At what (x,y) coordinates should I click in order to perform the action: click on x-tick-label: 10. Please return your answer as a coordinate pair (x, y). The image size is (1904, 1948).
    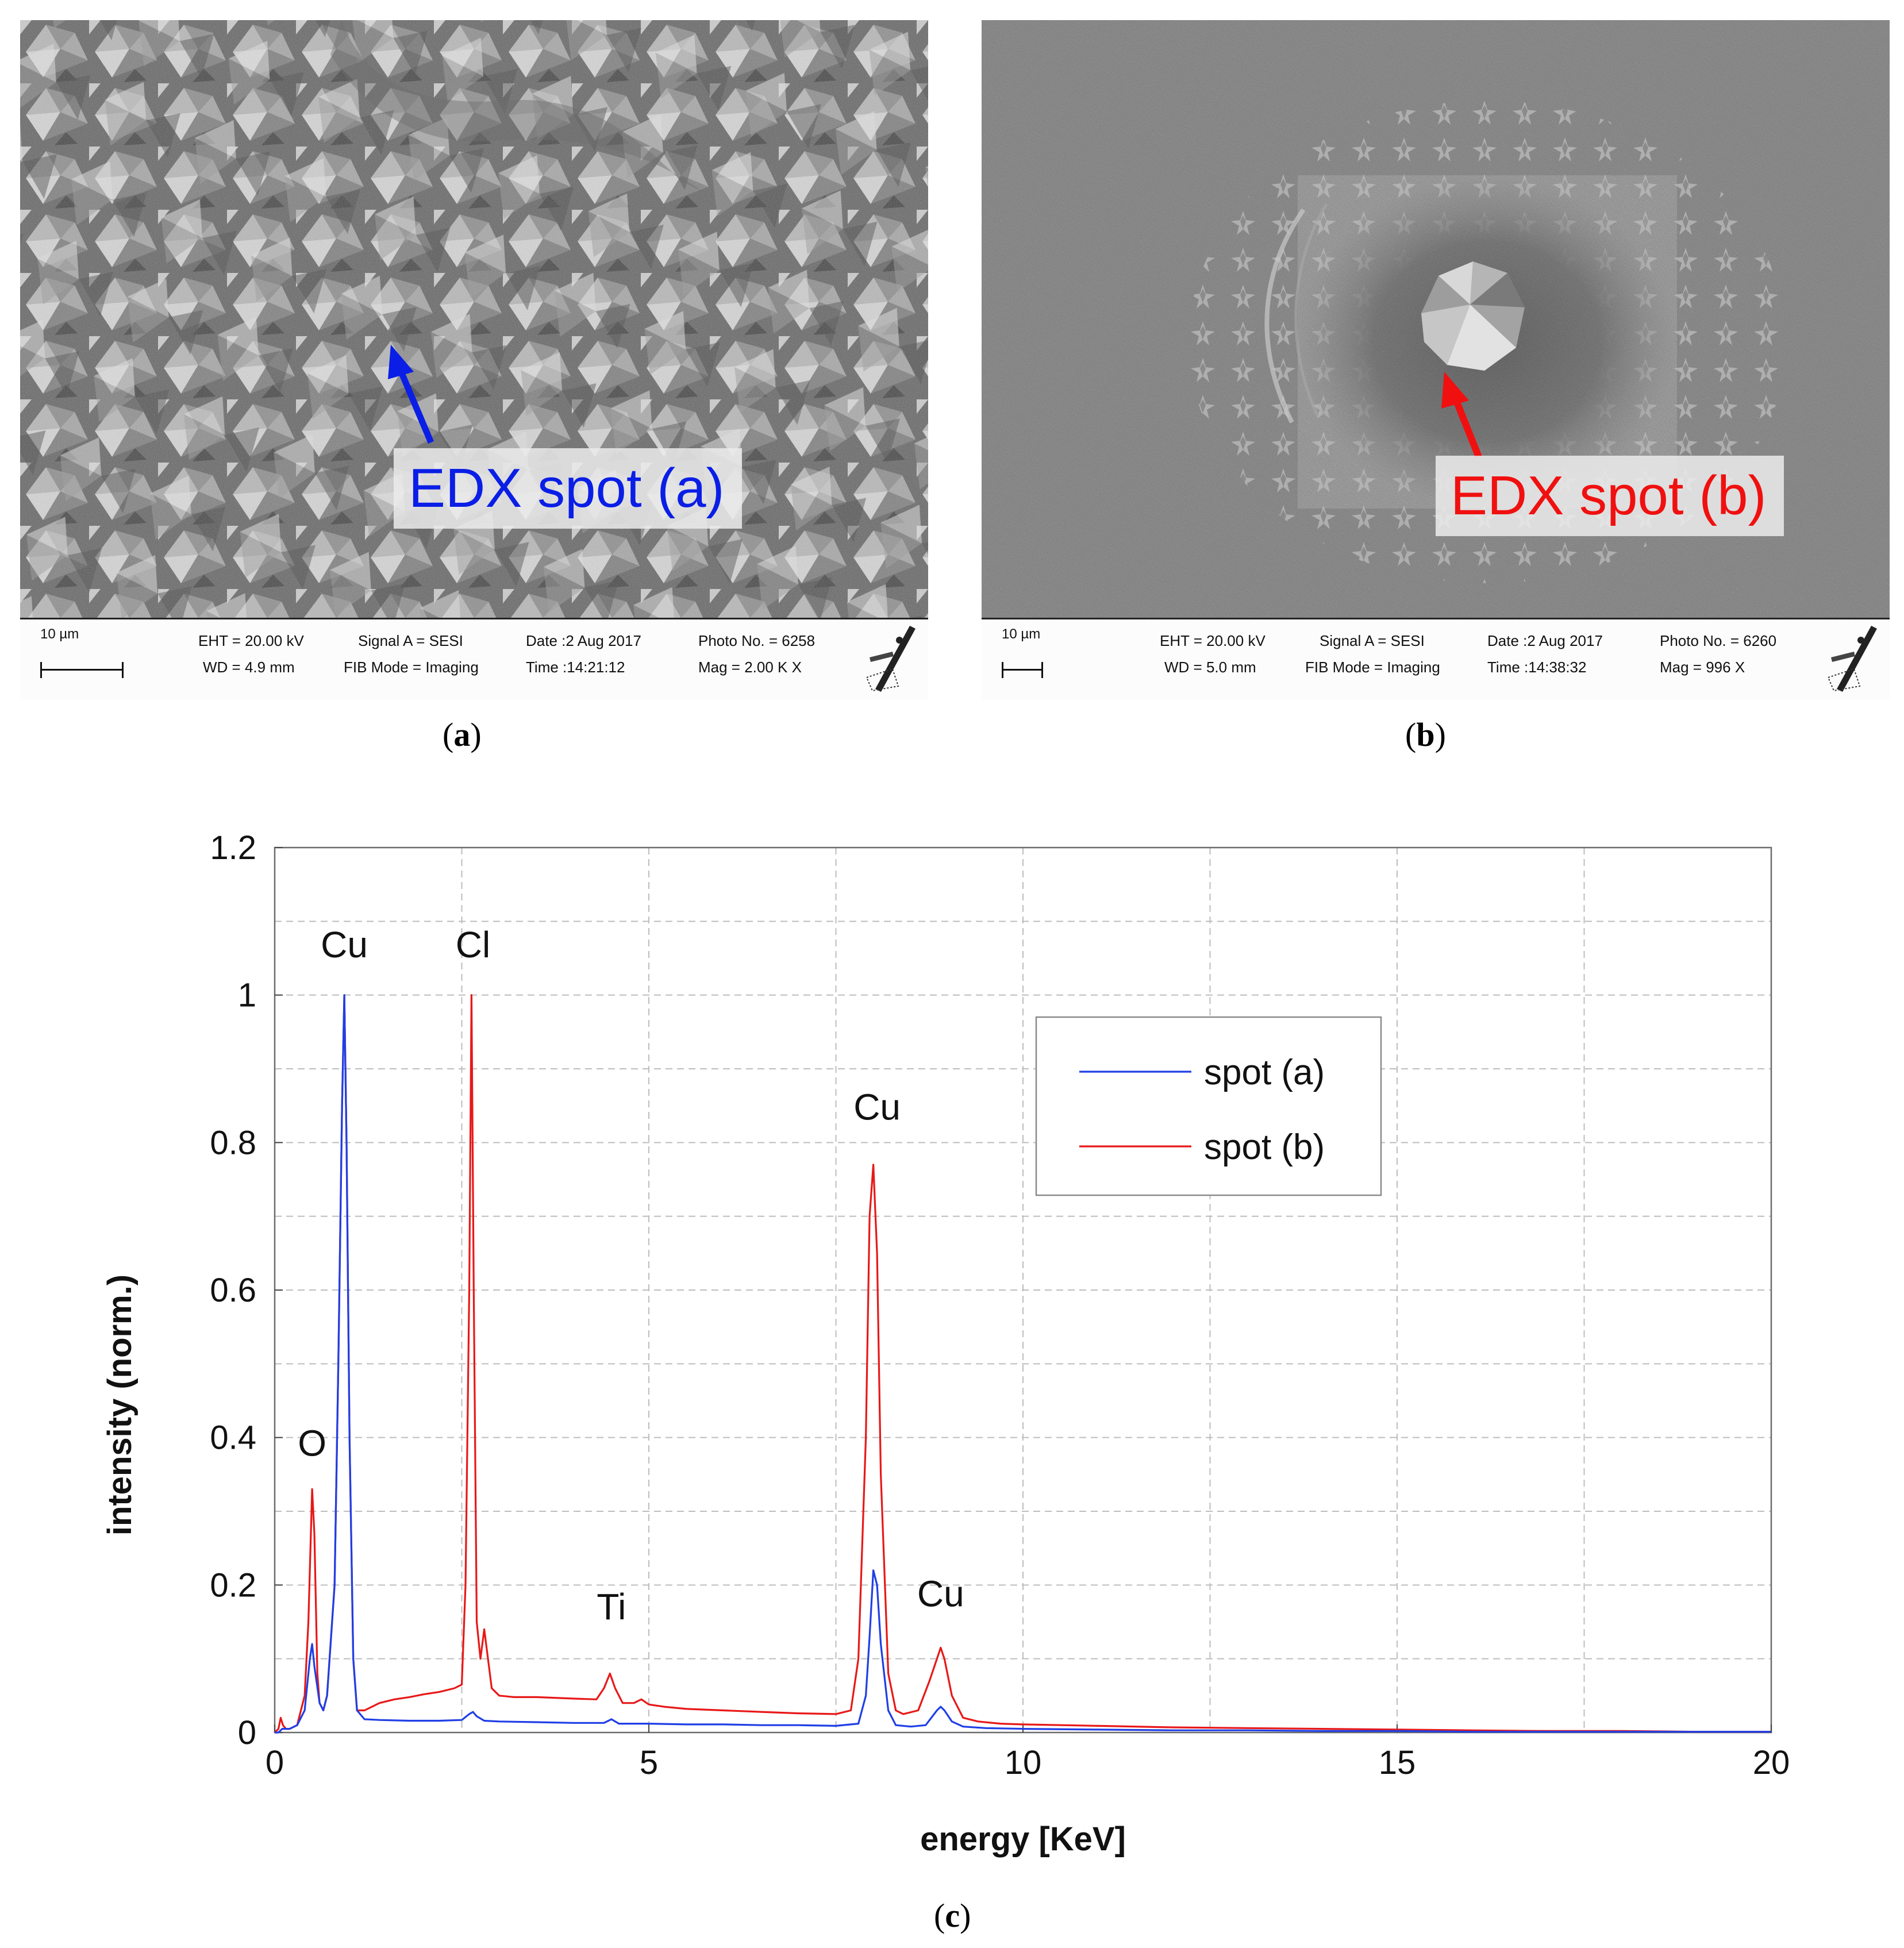
    Looking at the image, I should click on (1024, 1763).